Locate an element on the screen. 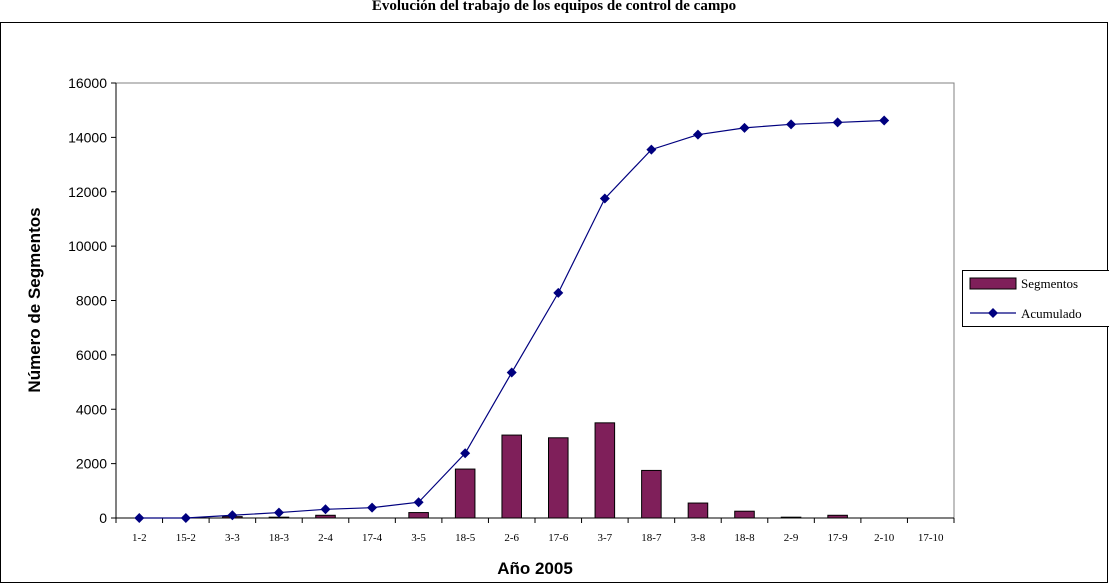 This screenshot has width=1109, height=584. y-tick-label: 8000 is located at coordinates (91, 301).